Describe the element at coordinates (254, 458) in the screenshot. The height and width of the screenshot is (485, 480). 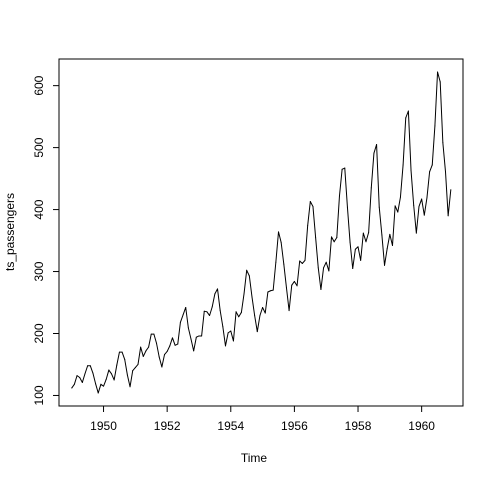
I see `x-axis-label: Time` at that location.